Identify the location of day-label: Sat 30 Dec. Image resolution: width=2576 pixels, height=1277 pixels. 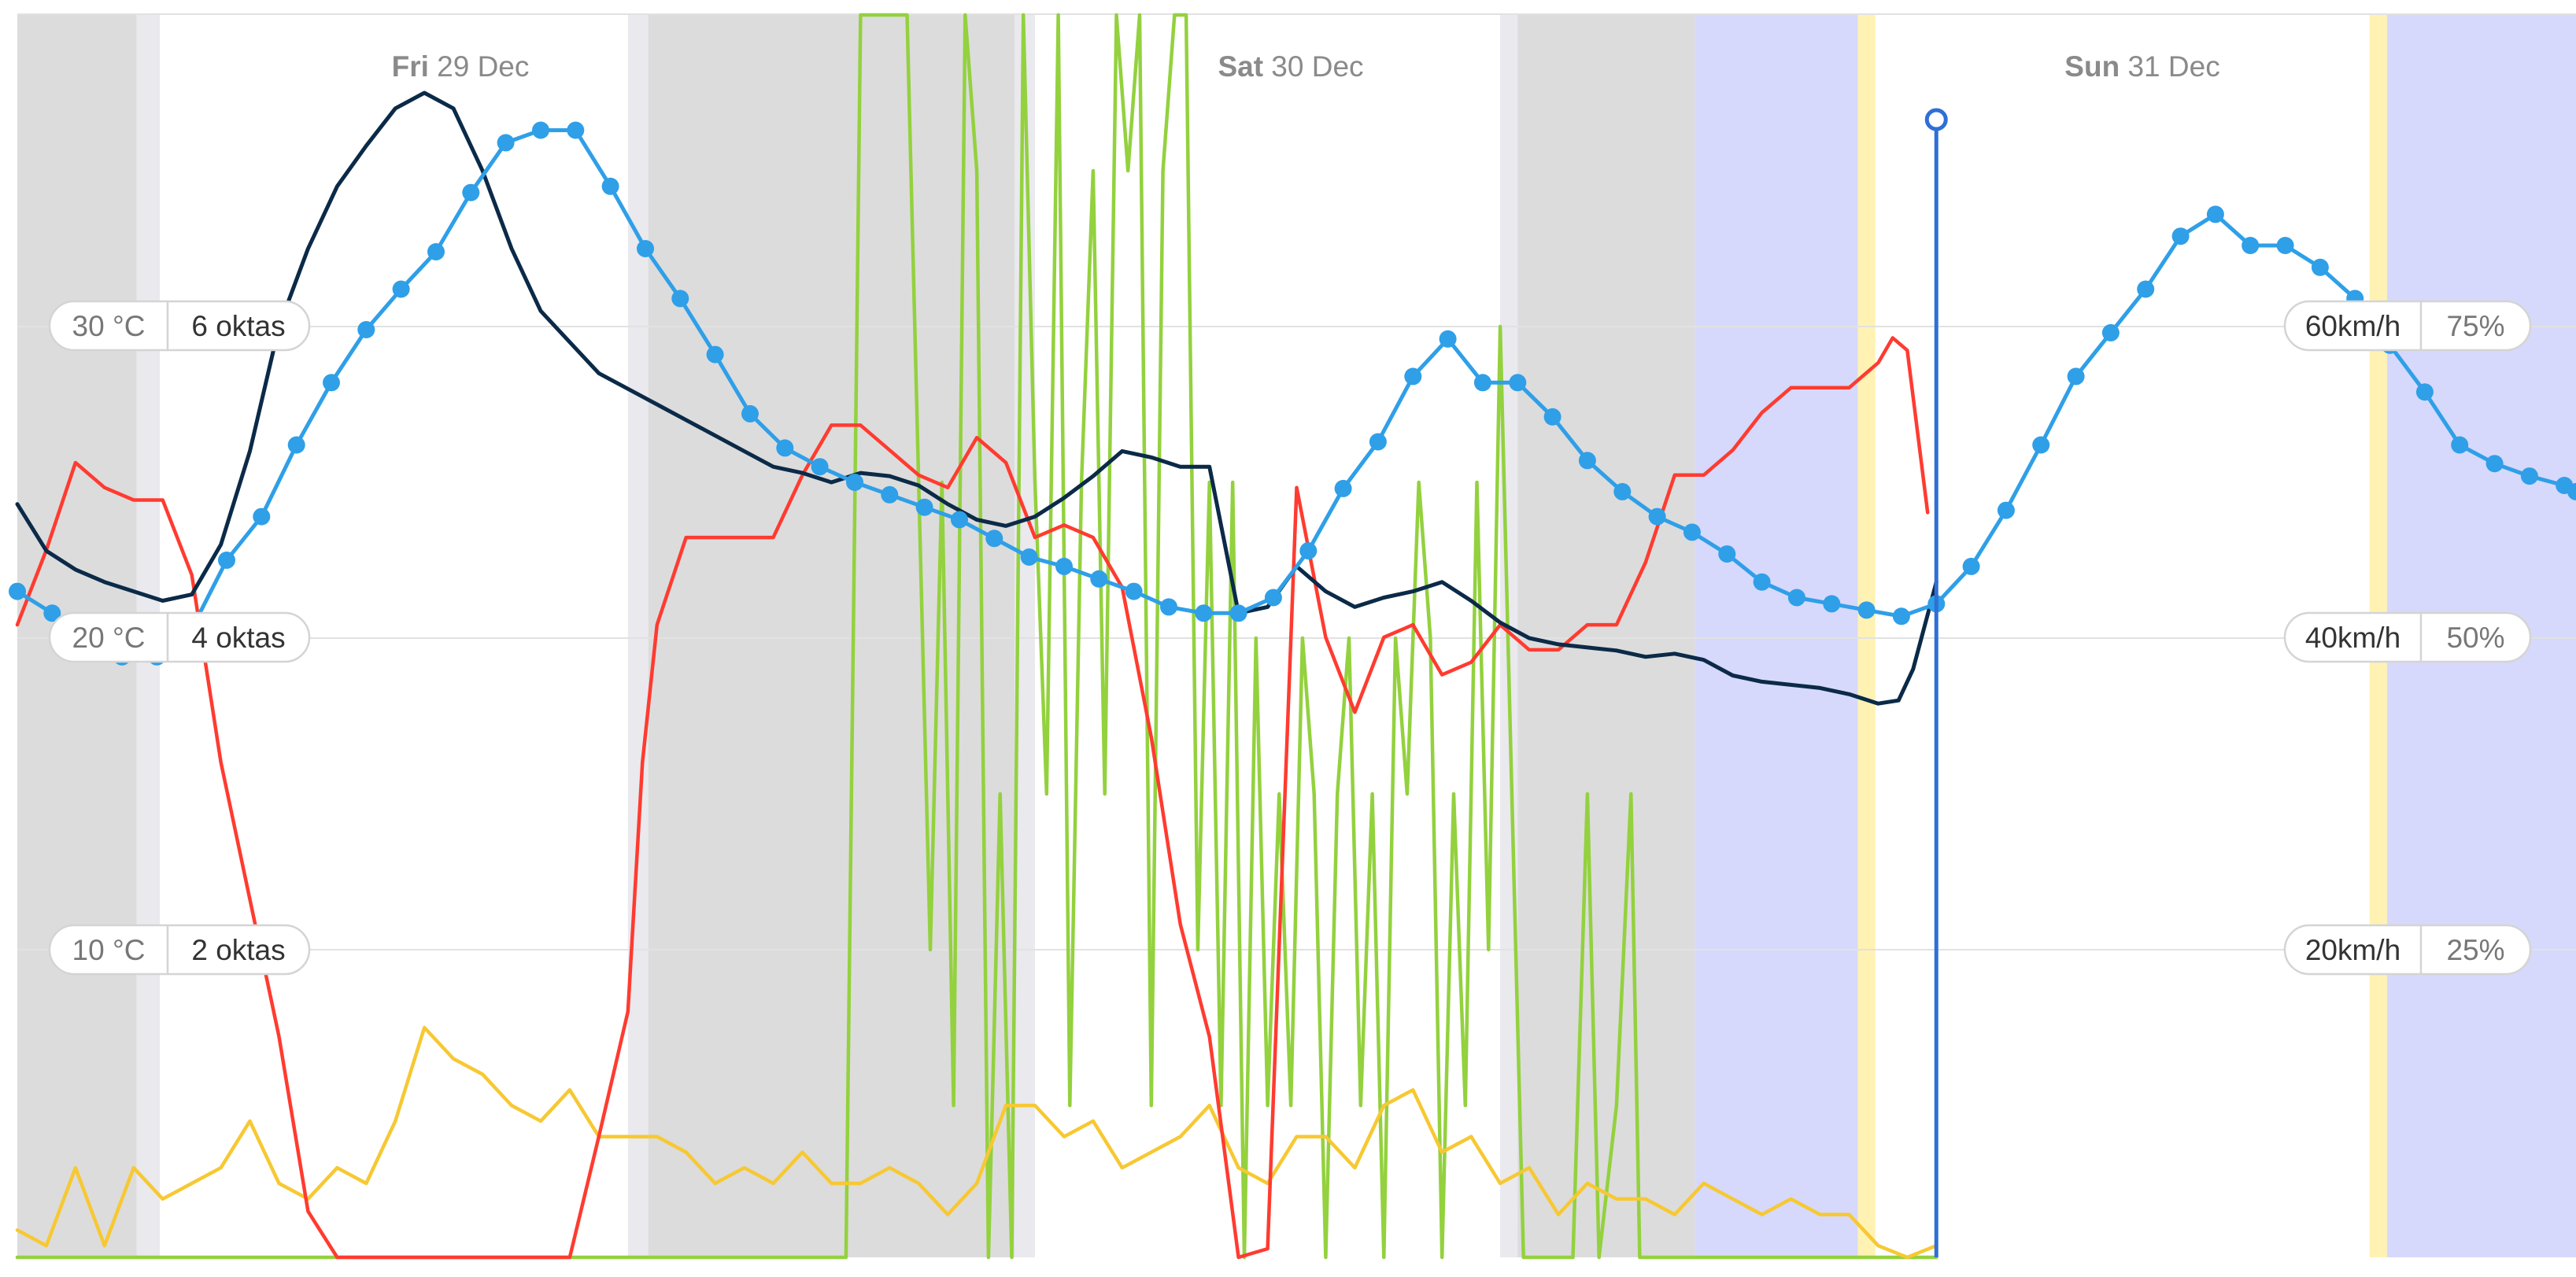
(1290, 67).